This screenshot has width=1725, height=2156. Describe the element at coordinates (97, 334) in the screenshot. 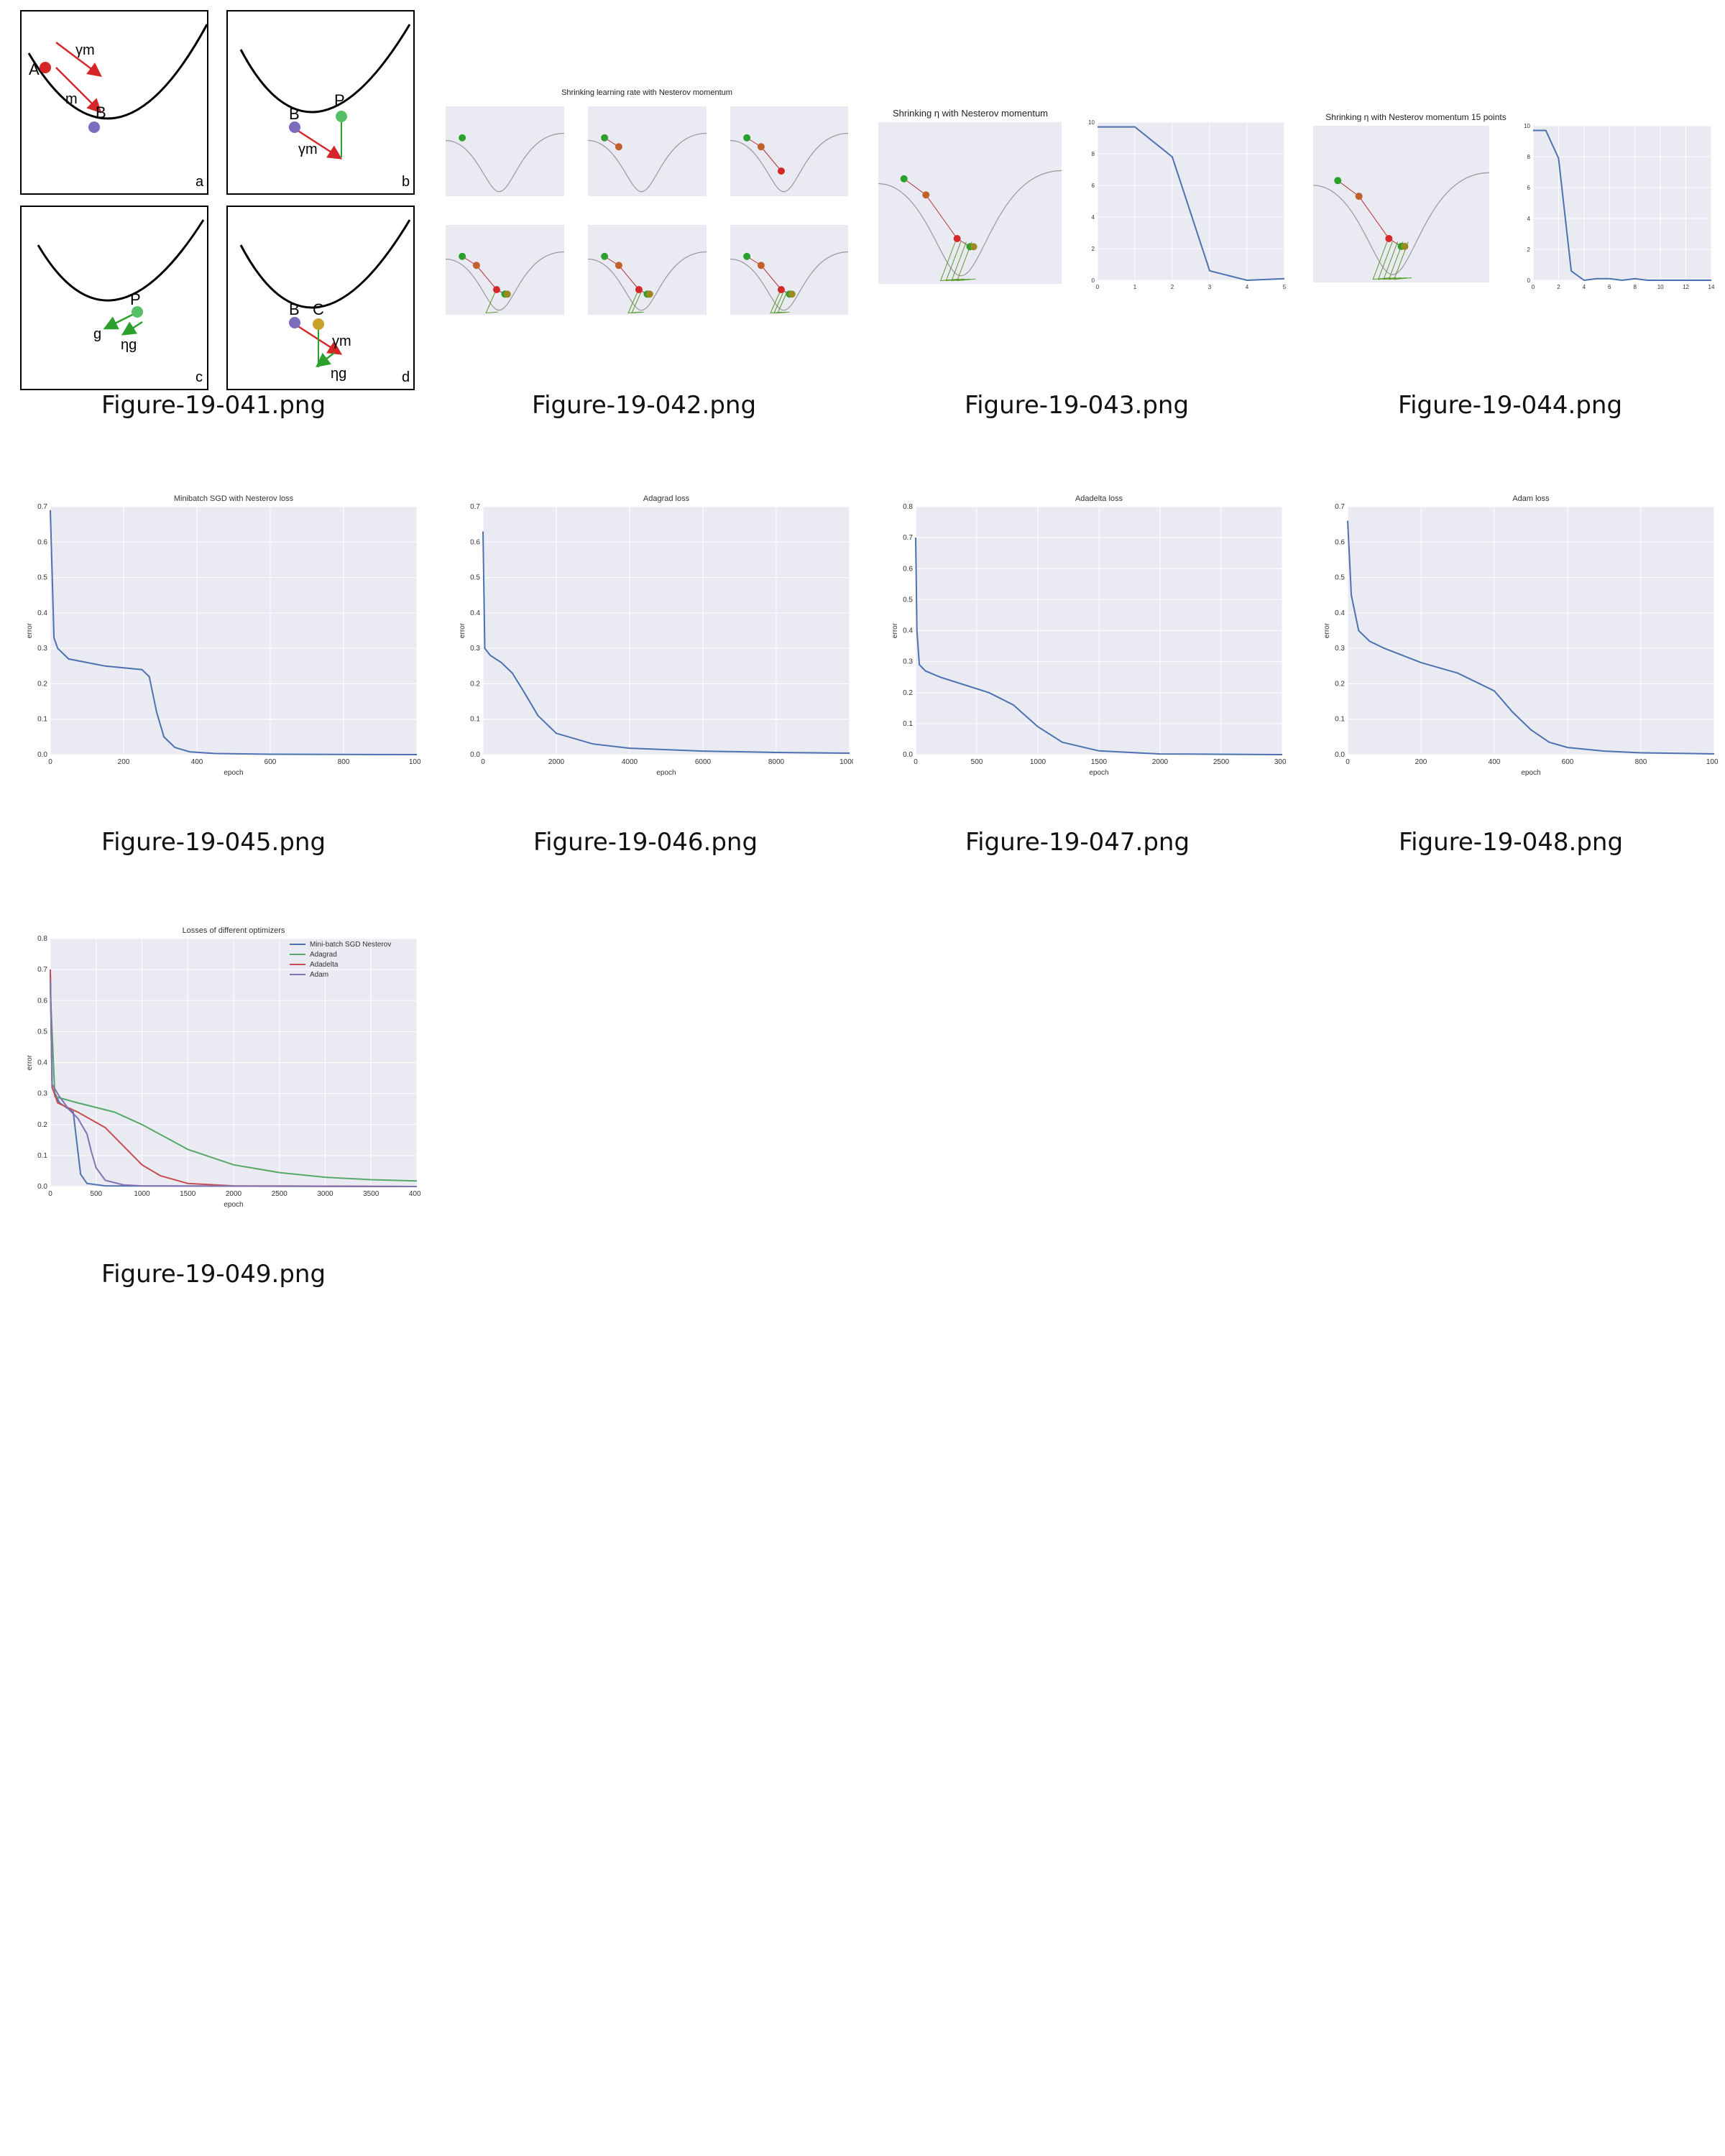

I see `svg-text: g` at that location.